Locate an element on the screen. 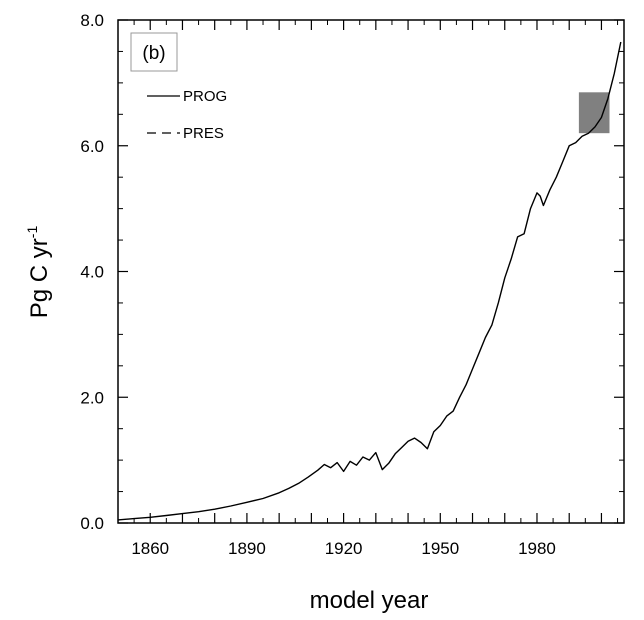  y-axis-title-sup: -1 is located at coordinates (32, 232).